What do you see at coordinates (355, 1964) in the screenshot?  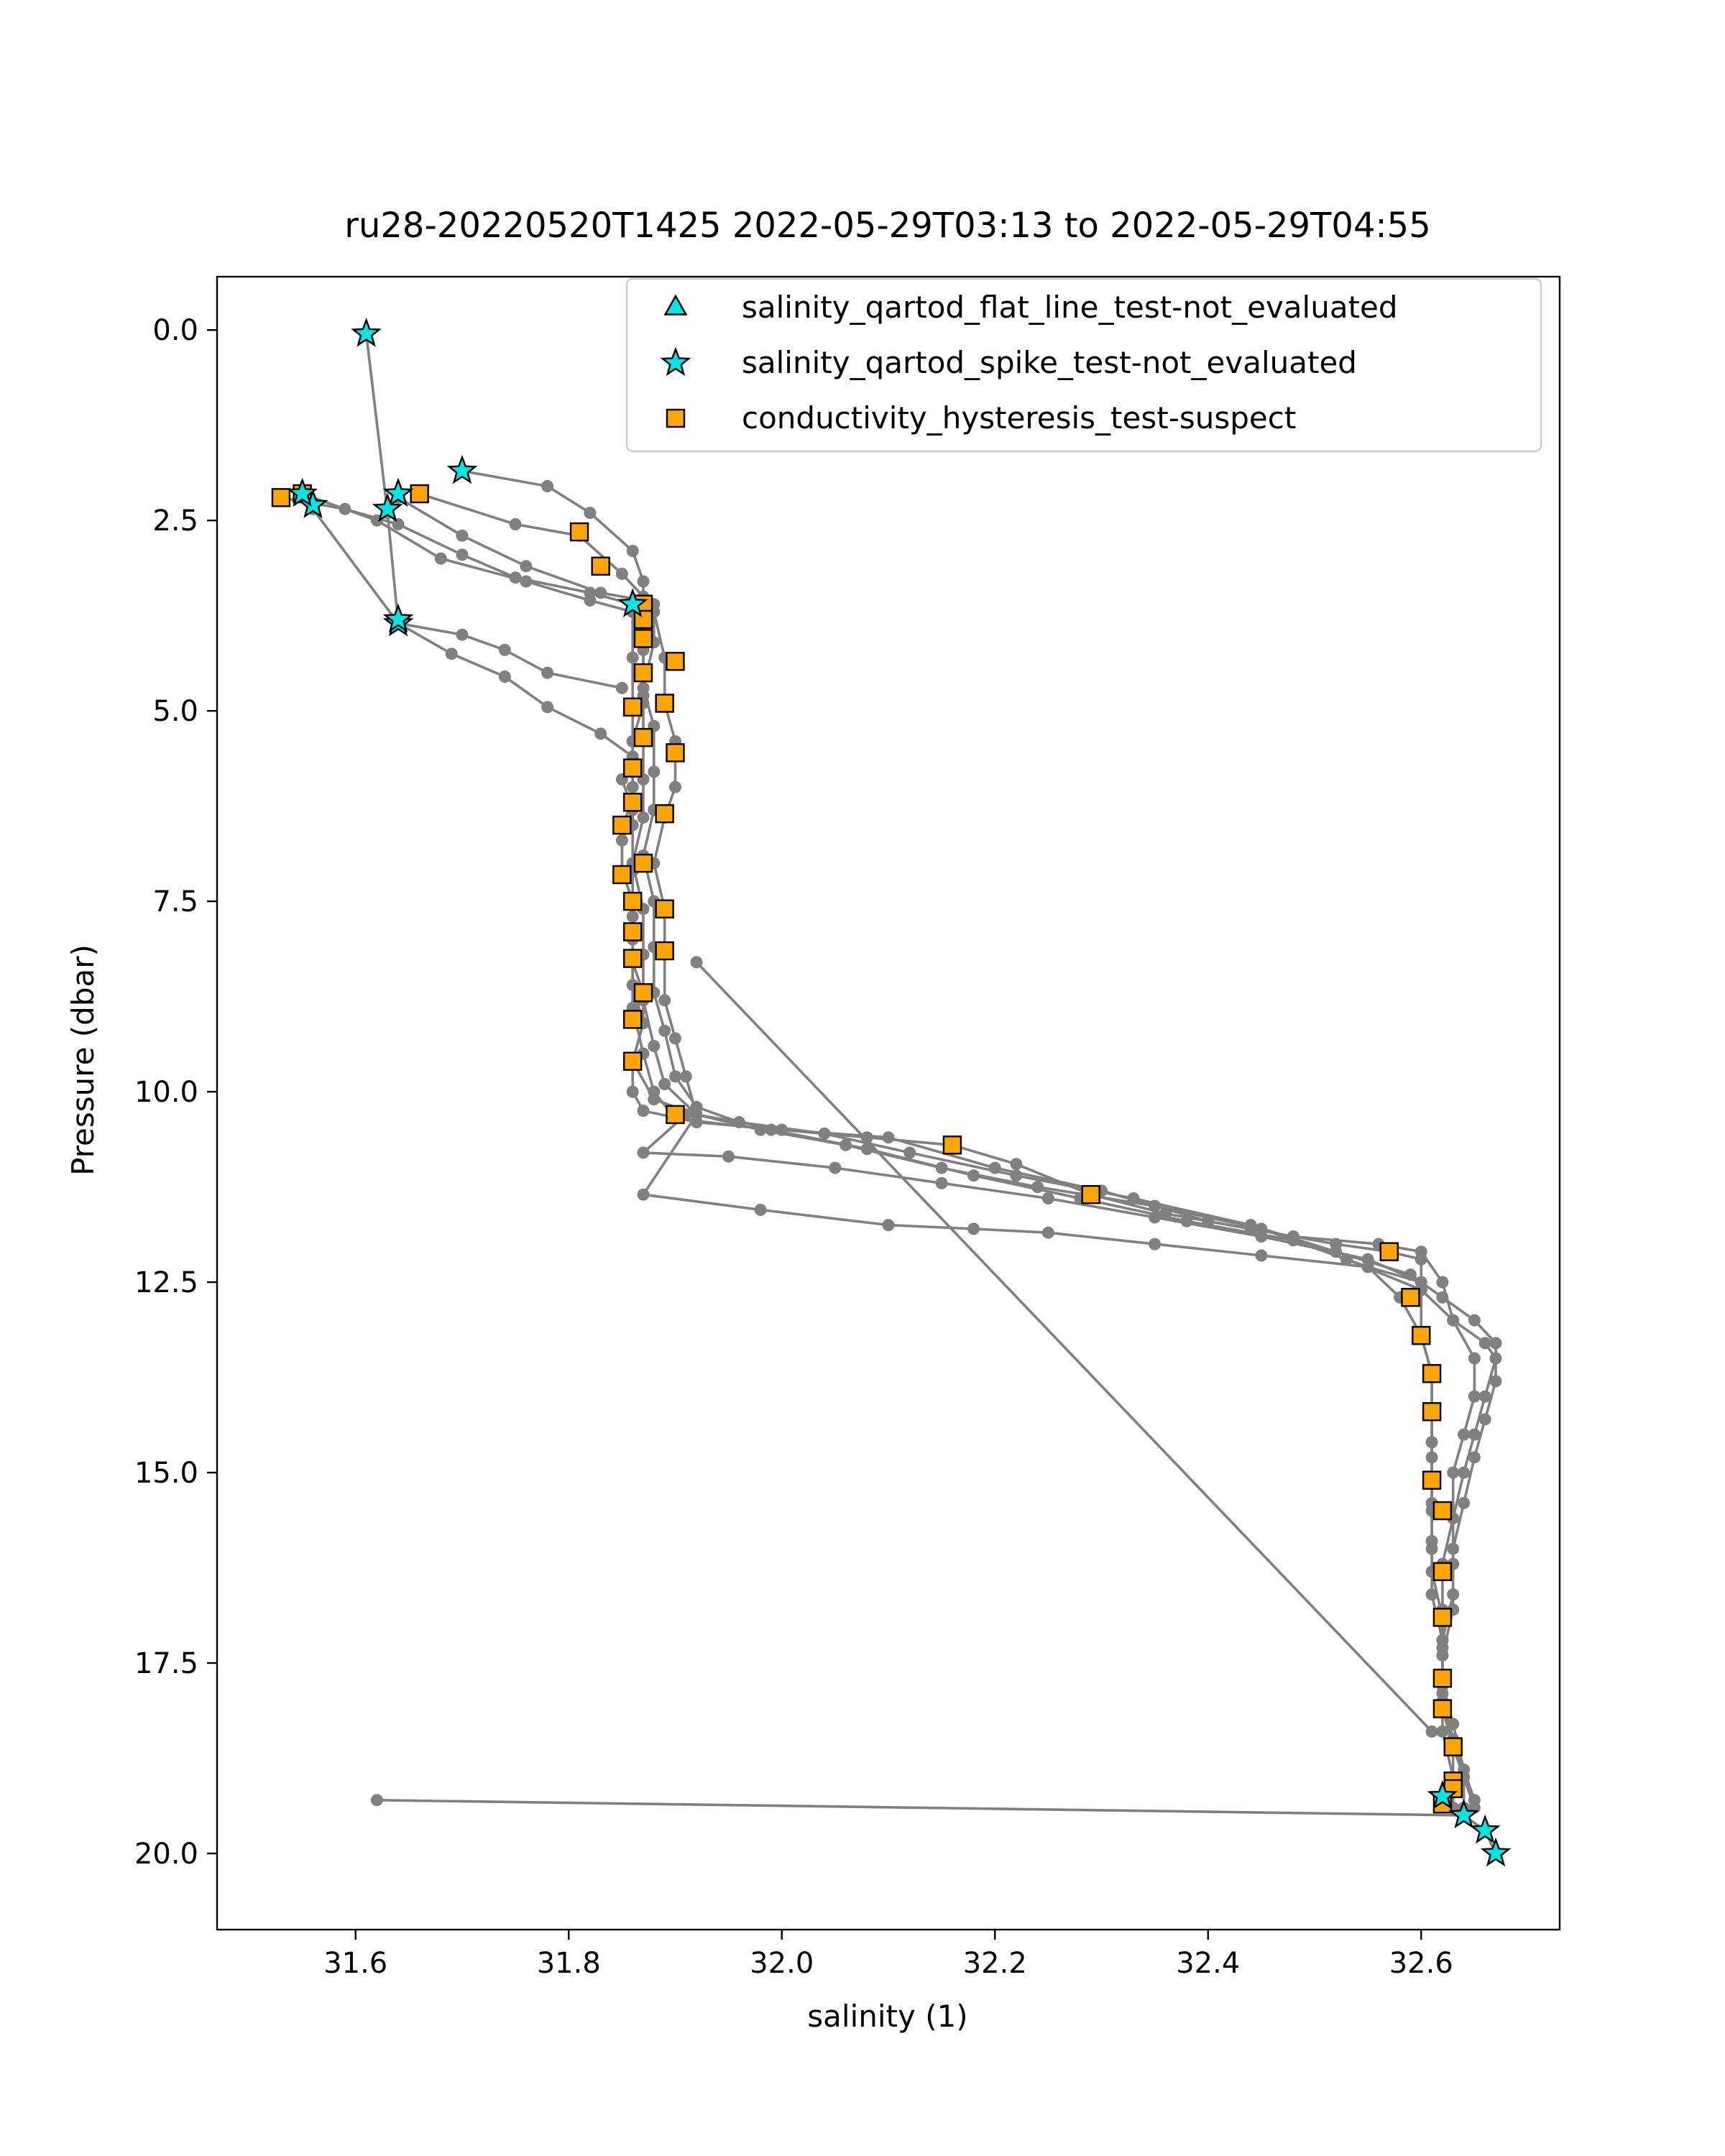 I see `x-tick-label: 31.6` at bounding box center [355, 1964].